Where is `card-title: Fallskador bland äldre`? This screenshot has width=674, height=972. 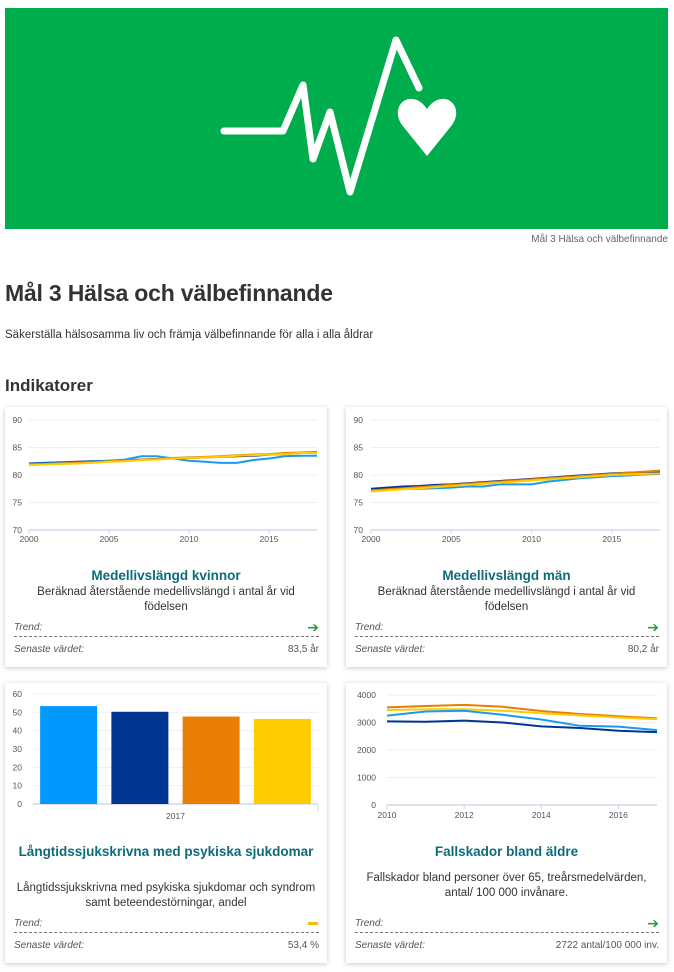 card-title: Fallskador bland äldre is located at coordinates (506, 851).